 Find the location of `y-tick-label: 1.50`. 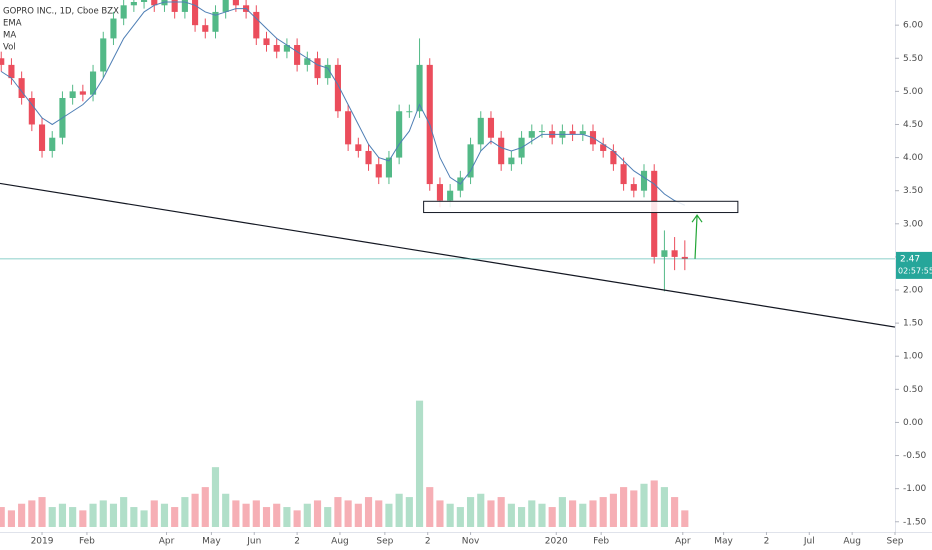

y-tick-label: 1.50 is located at coordinates (913, 324).